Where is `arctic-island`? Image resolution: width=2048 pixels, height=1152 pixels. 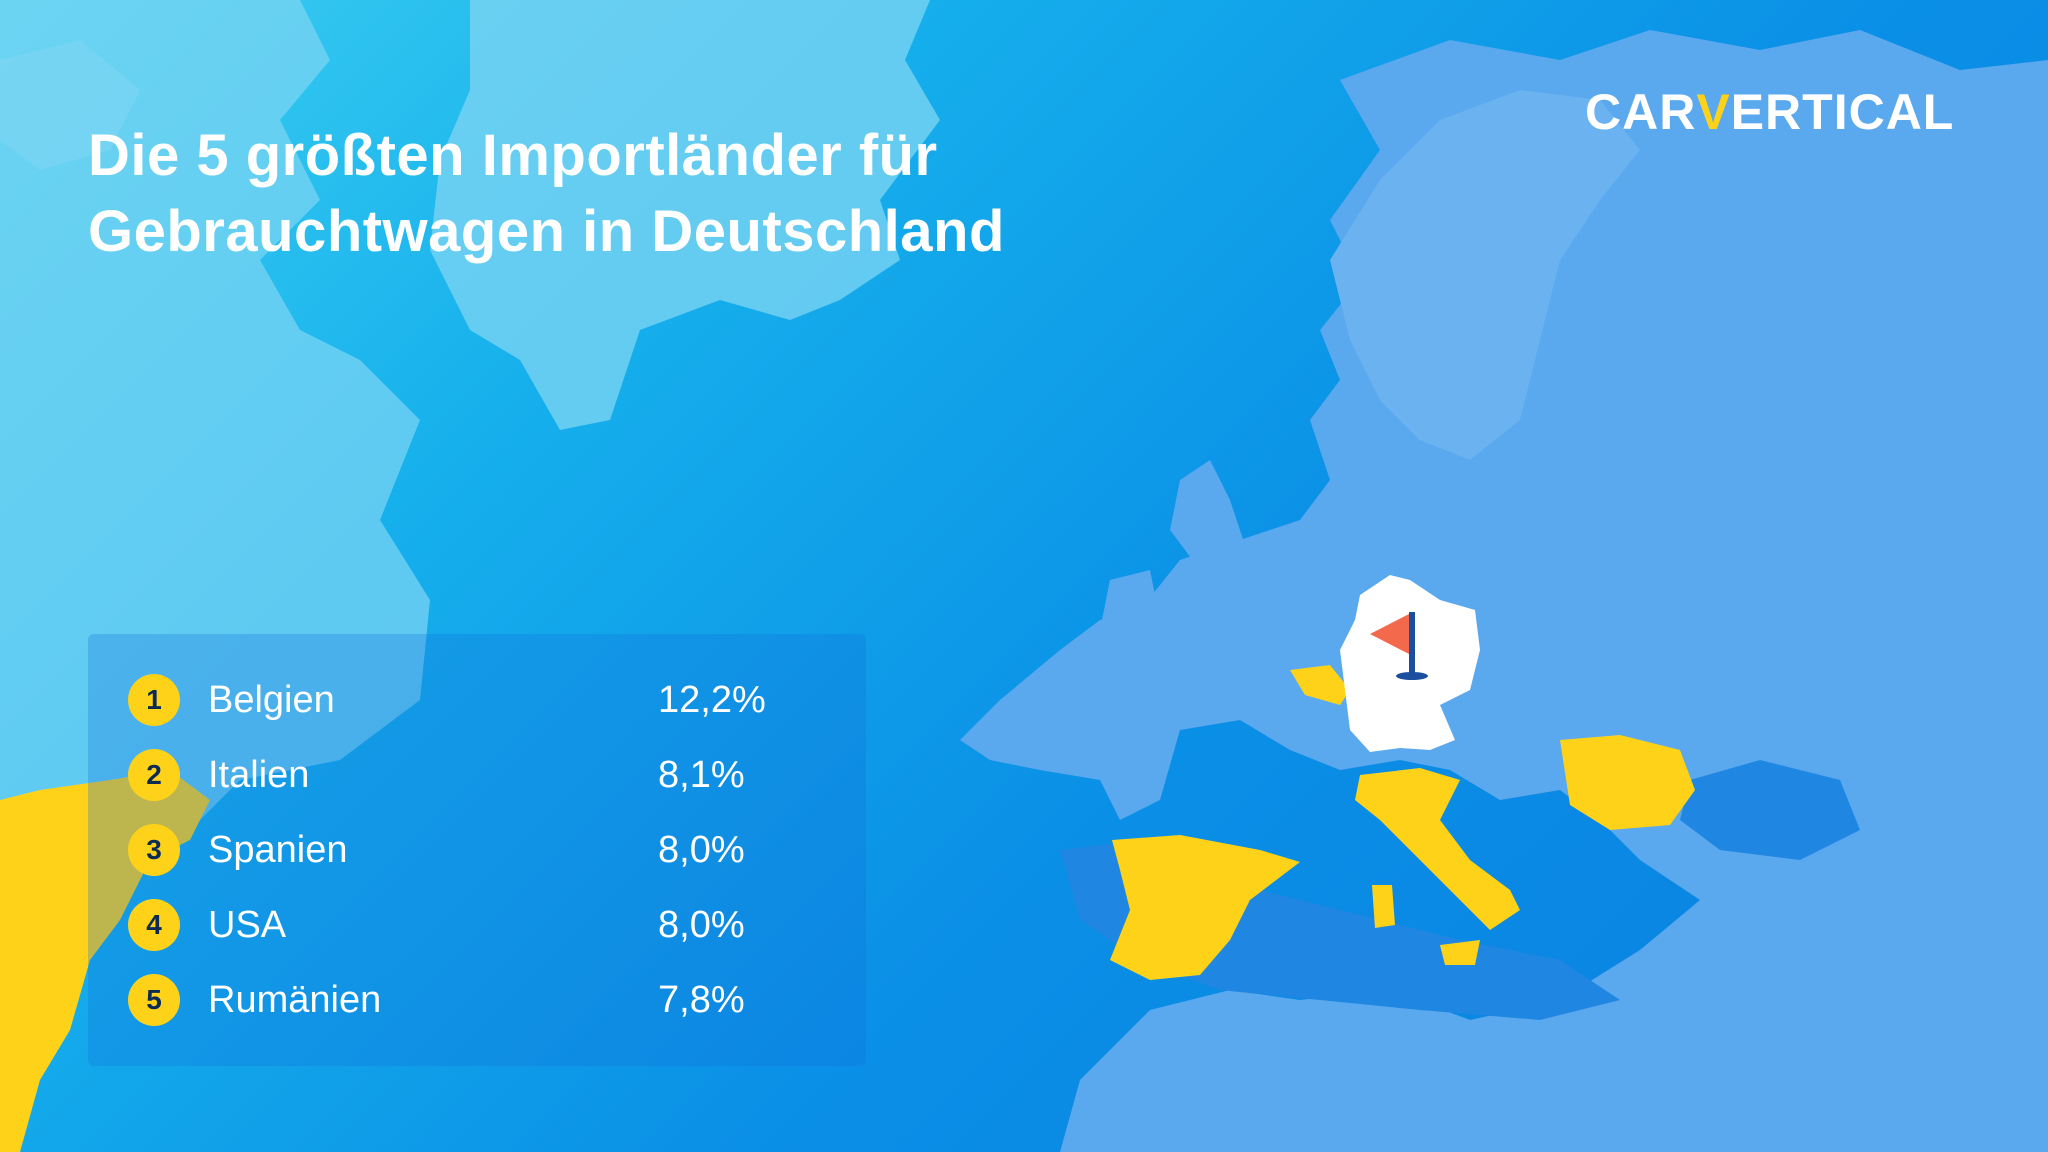 arctic-island is located at coordinates (70, 105).